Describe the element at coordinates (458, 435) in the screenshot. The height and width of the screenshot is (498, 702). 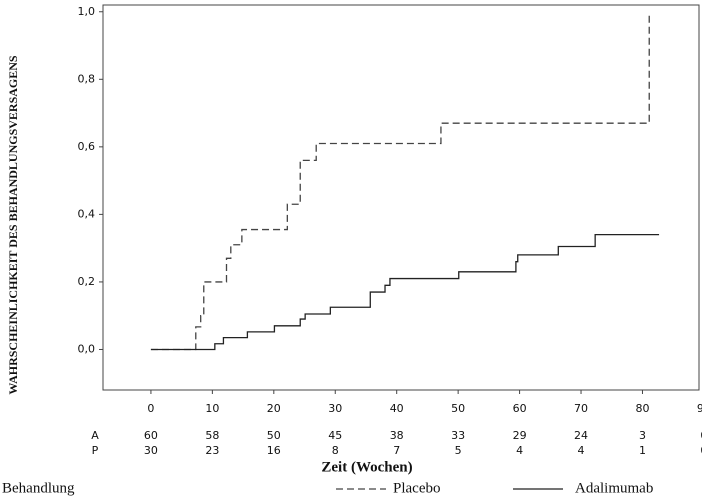
I see `risk-count: 33` at that location.